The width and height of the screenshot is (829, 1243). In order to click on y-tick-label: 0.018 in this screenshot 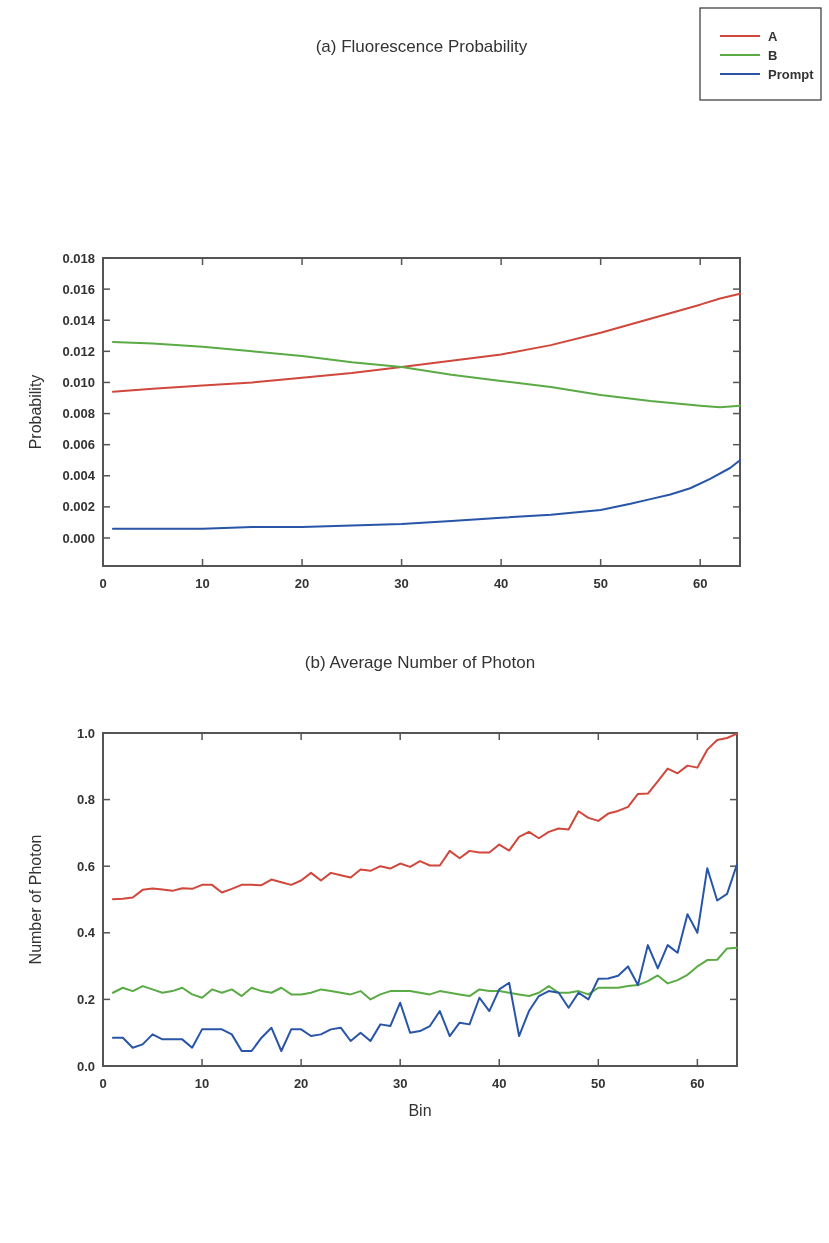, I will do `click(78, 258)`.